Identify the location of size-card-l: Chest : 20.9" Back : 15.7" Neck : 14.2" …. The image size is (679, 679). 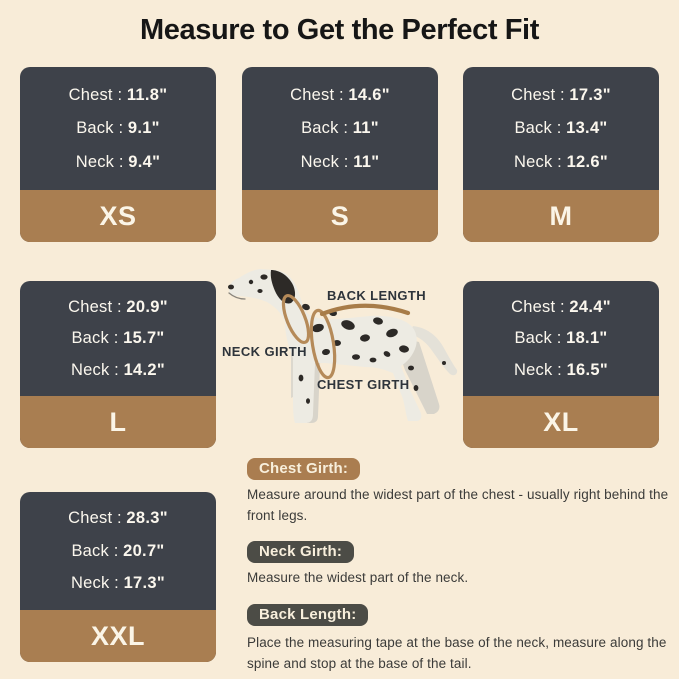
(118, 364).